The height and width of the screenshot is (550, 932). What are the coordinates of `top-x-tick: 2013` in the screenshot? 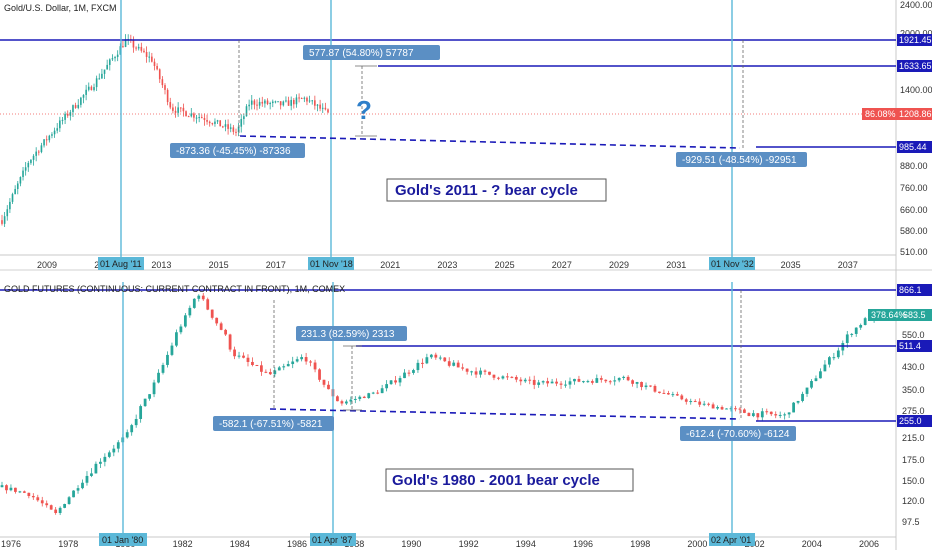 It's located at (161, 265).